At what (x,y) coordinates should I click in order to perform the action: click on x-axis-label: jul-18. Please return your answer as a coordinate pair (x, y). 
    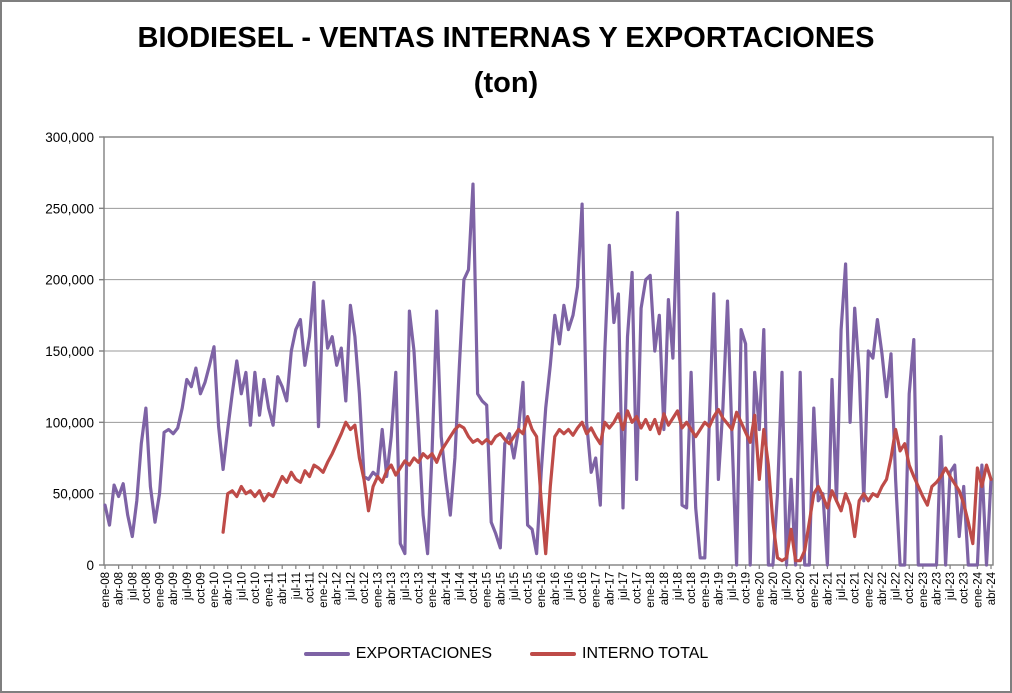
    Looking at the image, I should click on (678, 586).